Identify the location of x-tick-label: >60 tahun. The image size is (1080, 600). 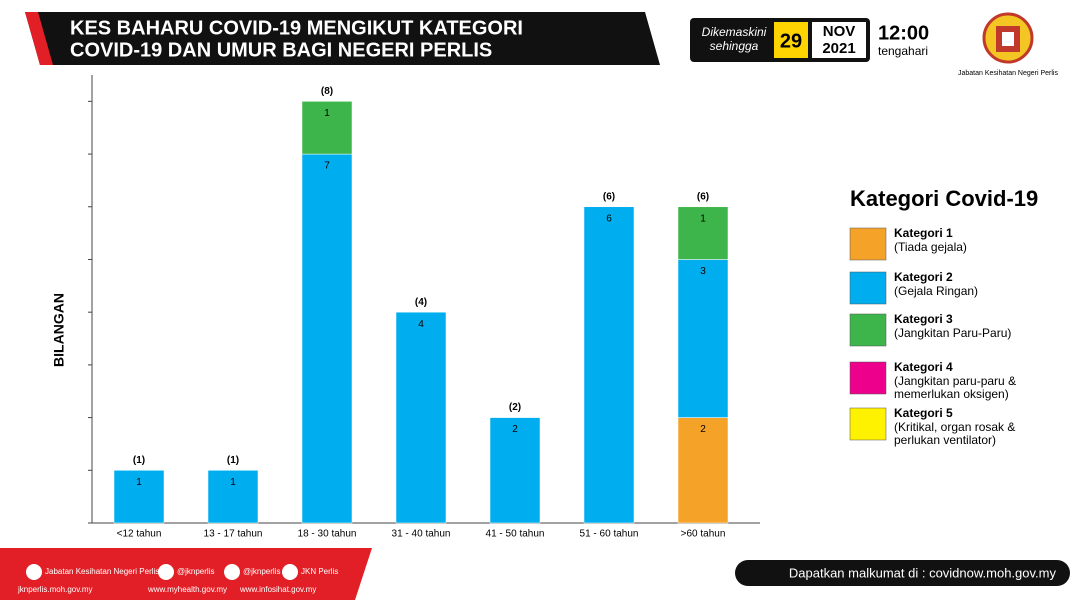
(703, 534).